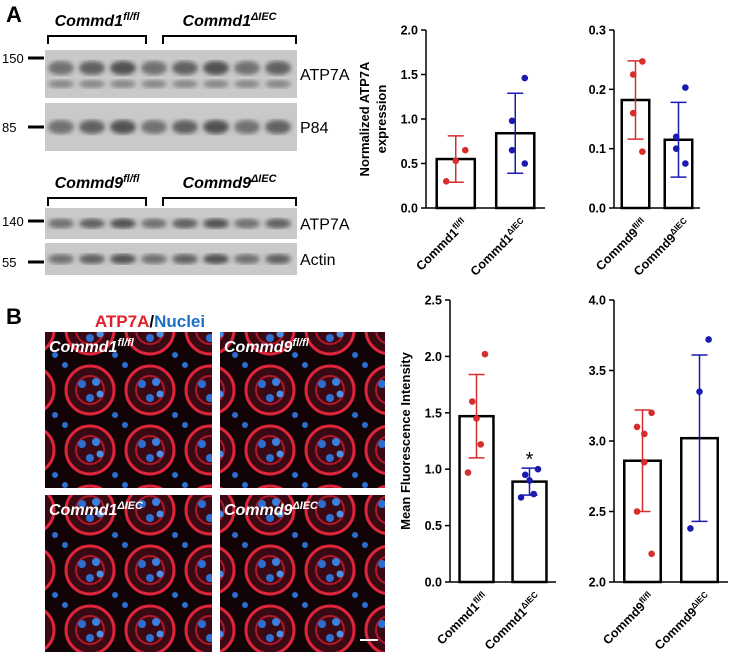 This screenshot has width=749, height=657. Describe the element at coordinates (230, 20) in the screenshot. I see `group-label: Commd1ΔIEC` at that location.